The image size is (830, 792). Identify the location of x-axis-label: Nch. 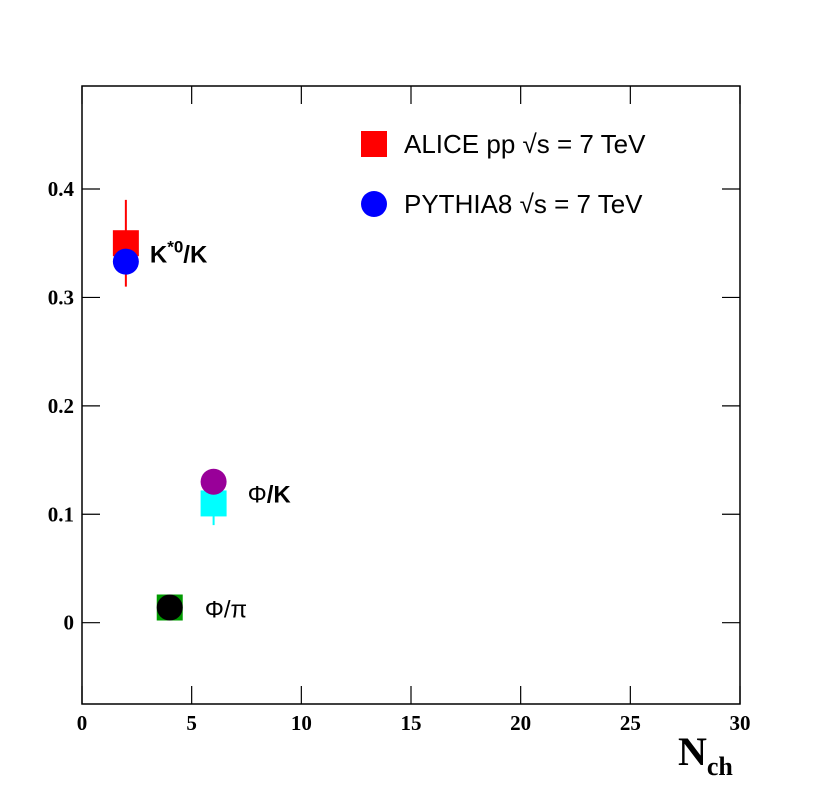
(705, 755).